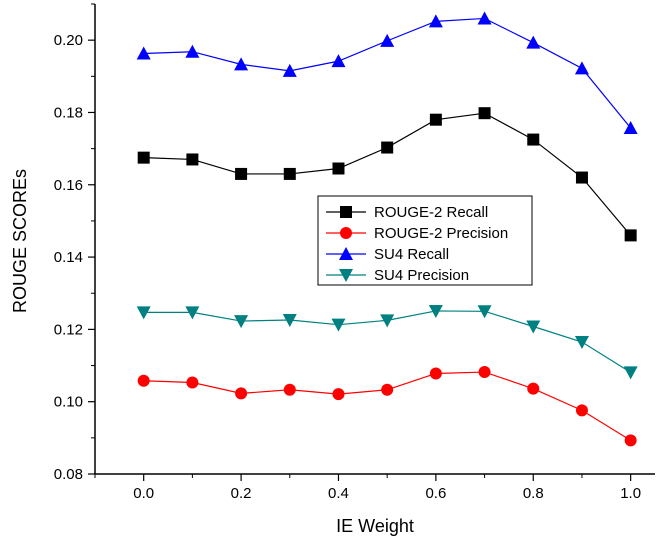 The width and height of the screenshot is (662, 551). I want to click on x-tick-label: 1.0, so click(630, 493).